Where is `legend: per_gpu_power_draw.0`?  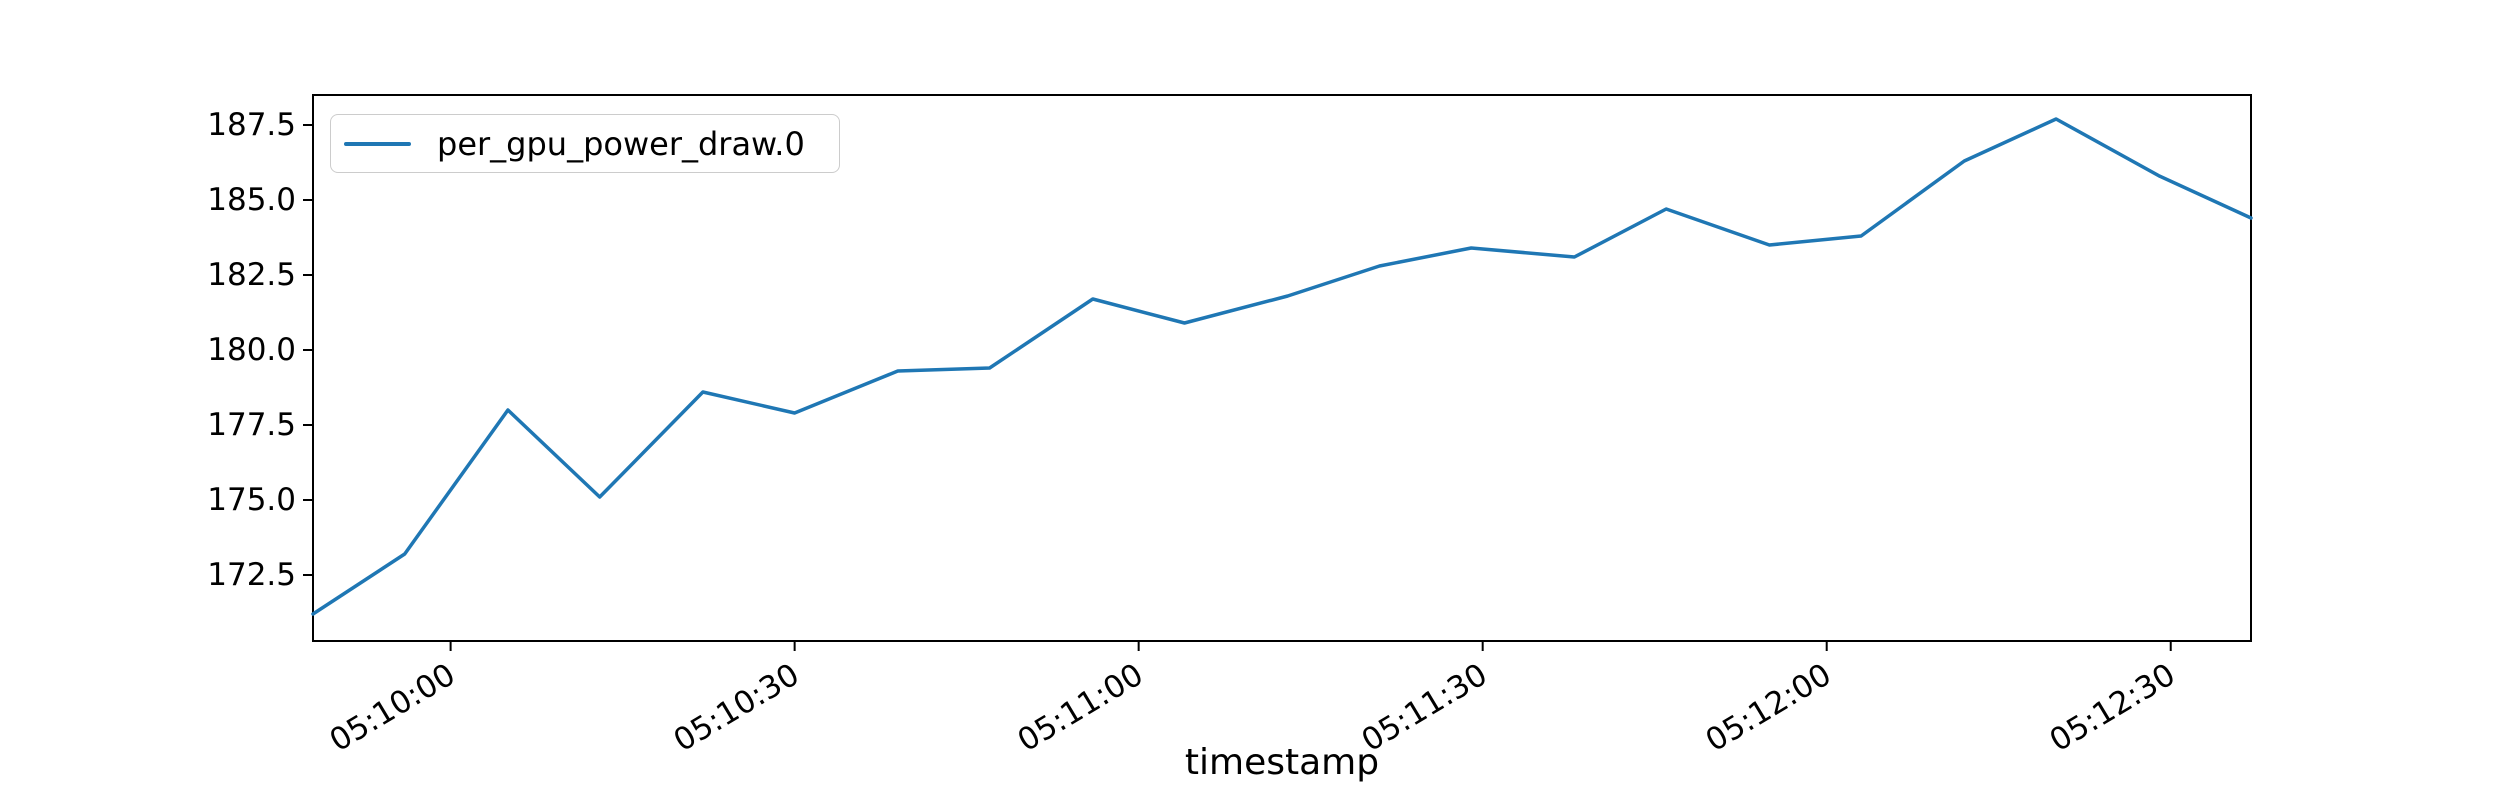 legend: per_gpu_power_draw.0 is located at coordinates (585, 143).